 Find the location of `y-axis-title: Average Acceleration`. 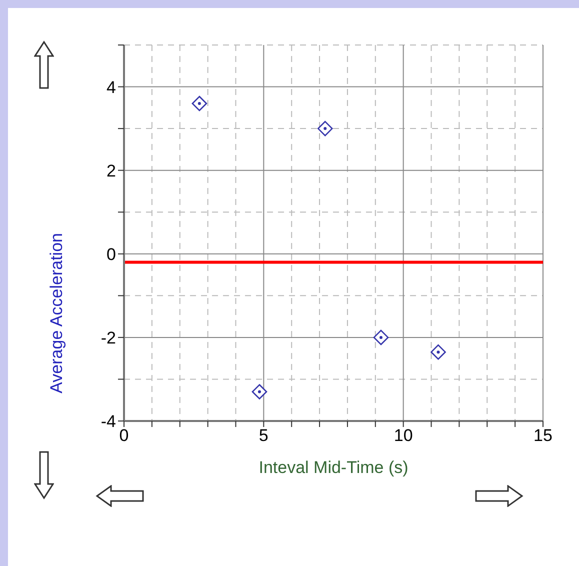

y-axis-title: Average Acceleration is located at coordinates (56, 313).